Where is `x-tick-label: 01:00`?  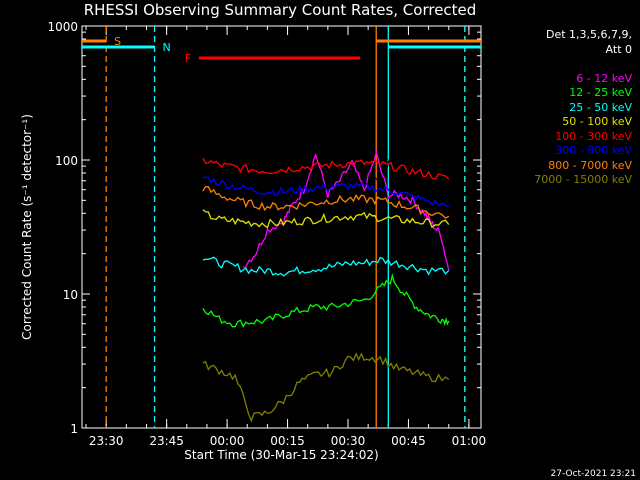 x-tick-label: 01:00 is located at coordinates (469, 441).